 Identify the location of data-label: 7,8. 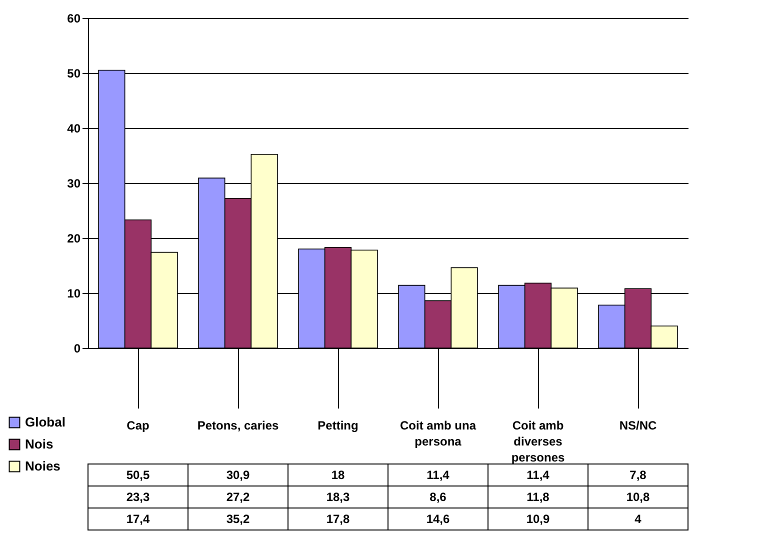
(638, 475).